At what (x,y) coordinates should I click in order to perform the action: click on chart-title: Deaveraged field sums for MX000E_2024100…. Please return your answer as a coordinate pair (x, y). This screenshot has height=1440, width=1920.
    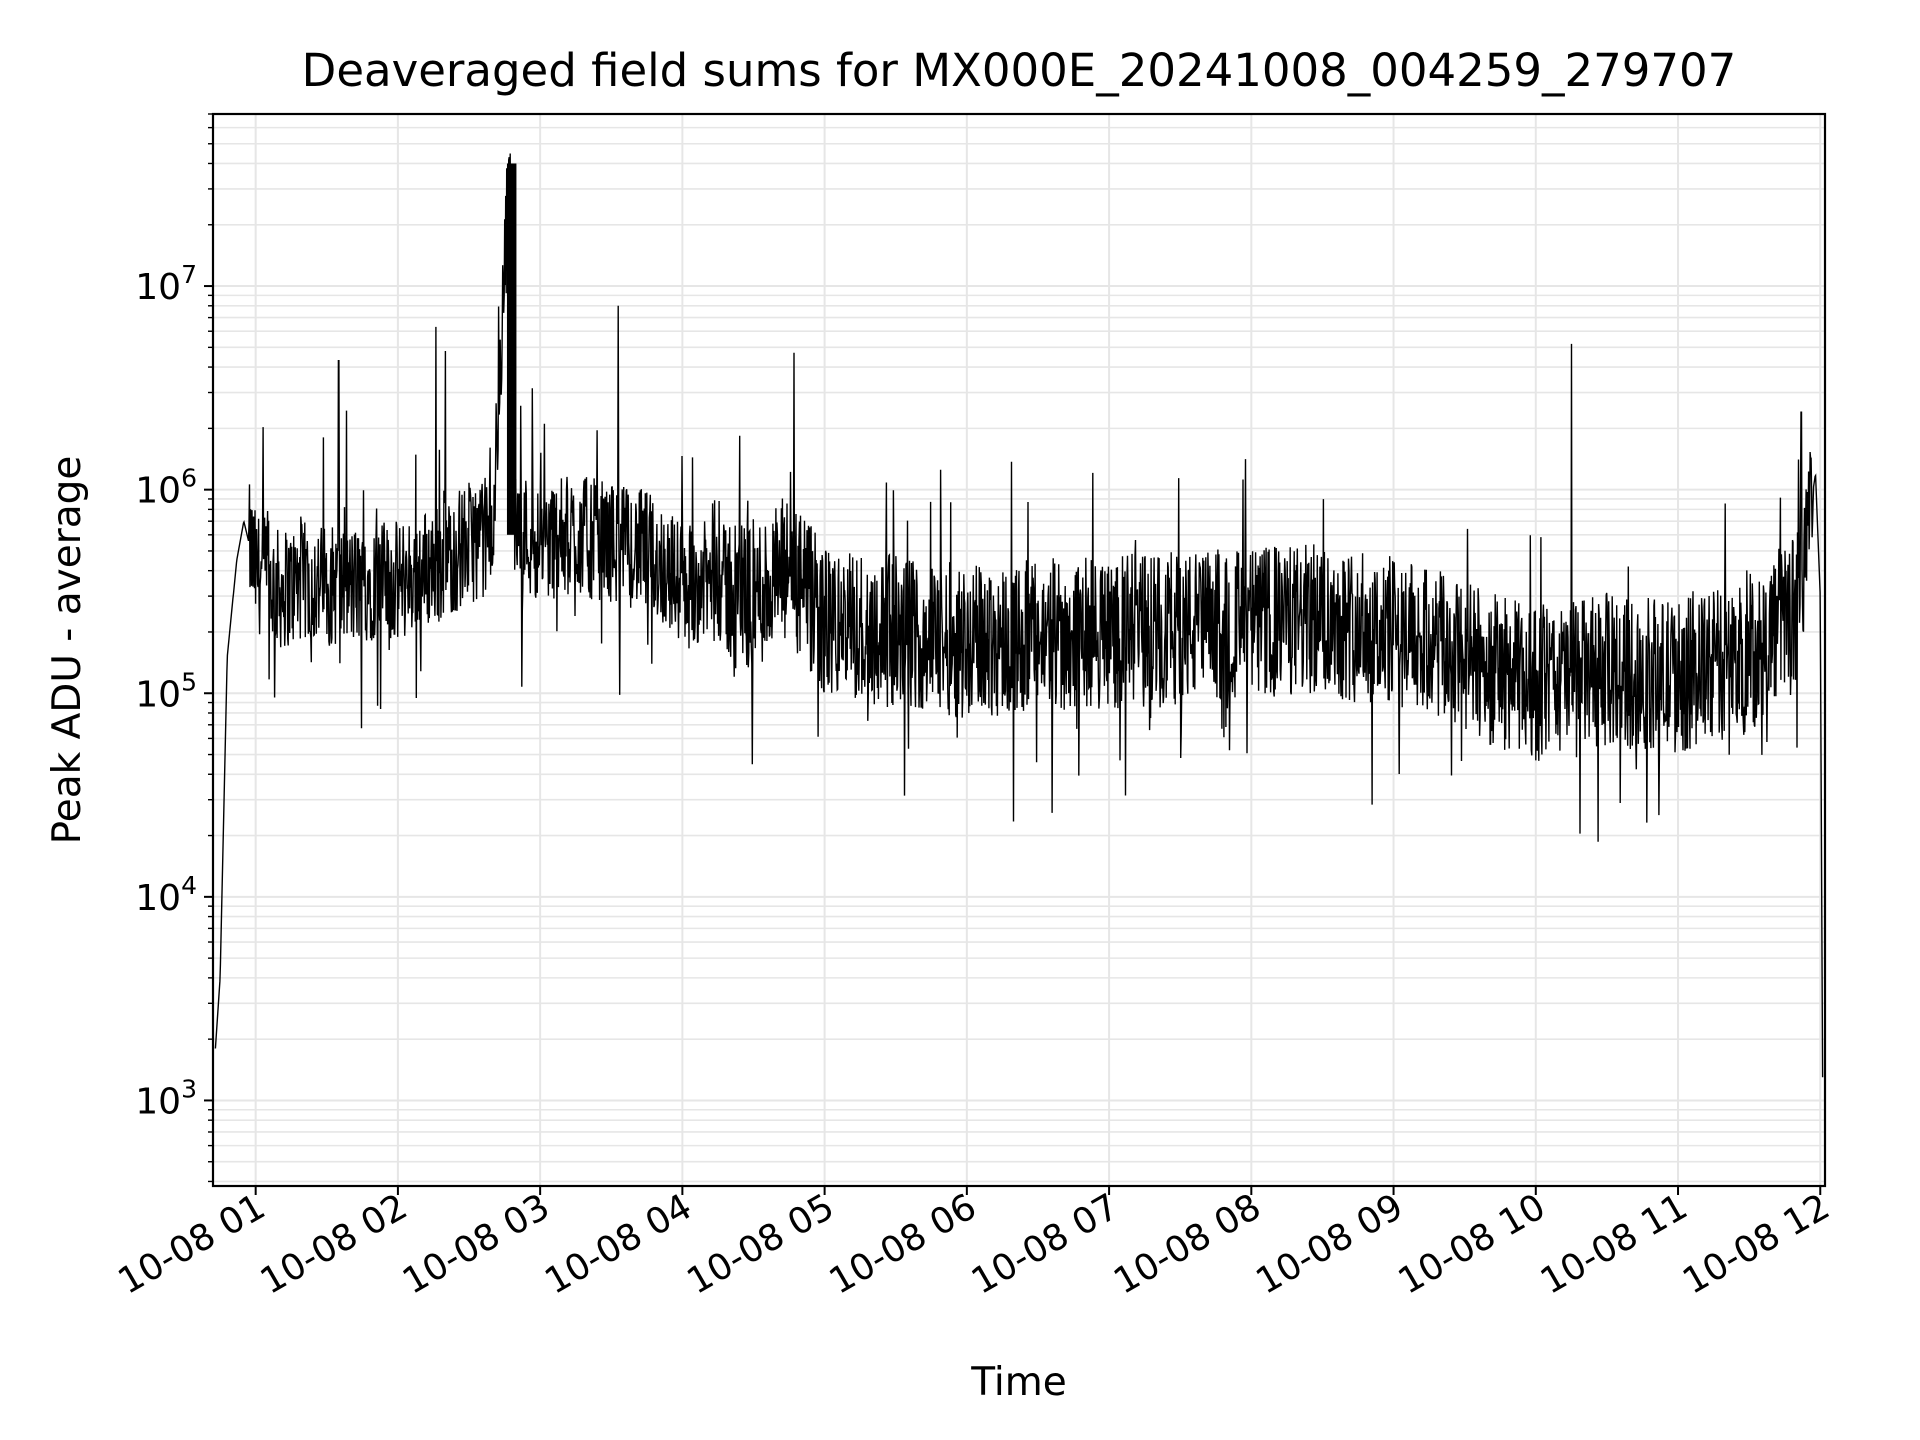
    Looking at the image, I should click on (1019, 70).